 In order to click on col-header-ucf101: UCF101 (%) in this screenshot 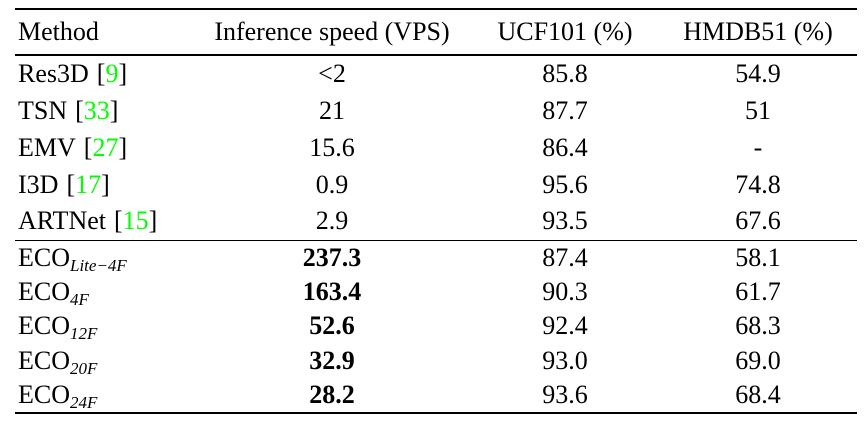, I will do `click(565, 31)`.